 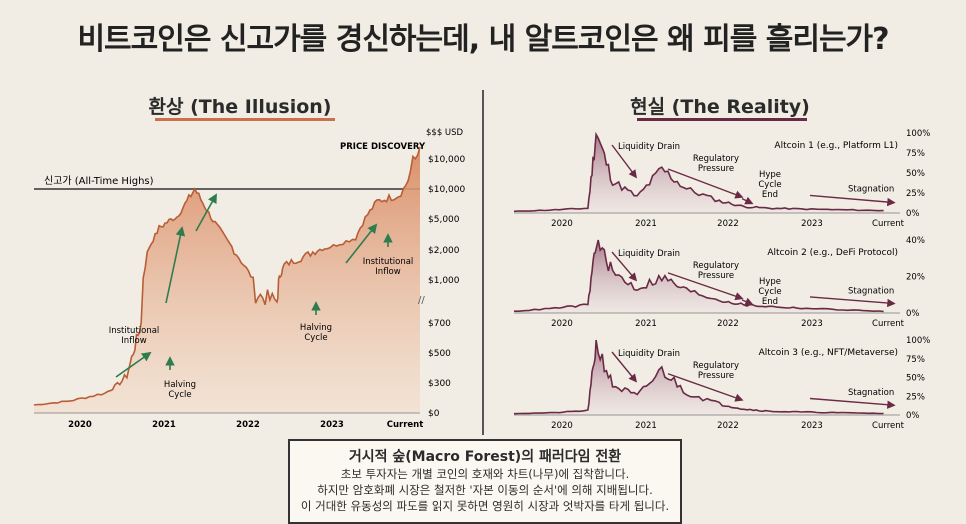 I want to click on box-heading: 거시적 숲(Macro Forest)의 패러다임 전환, so click(x=485, y=457).